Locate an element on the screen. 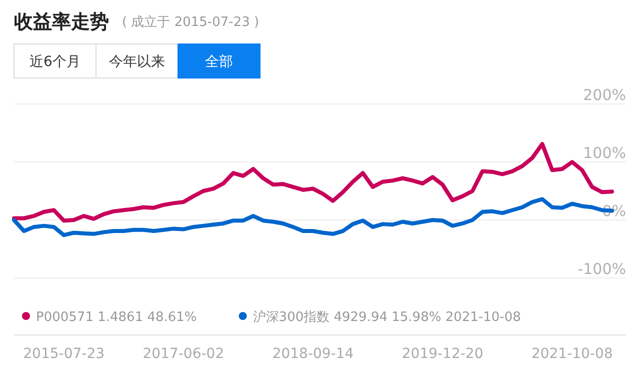 The image size is (640, 380). x-tick-label: 2019-12-20 is located at coordinates (443, 354).